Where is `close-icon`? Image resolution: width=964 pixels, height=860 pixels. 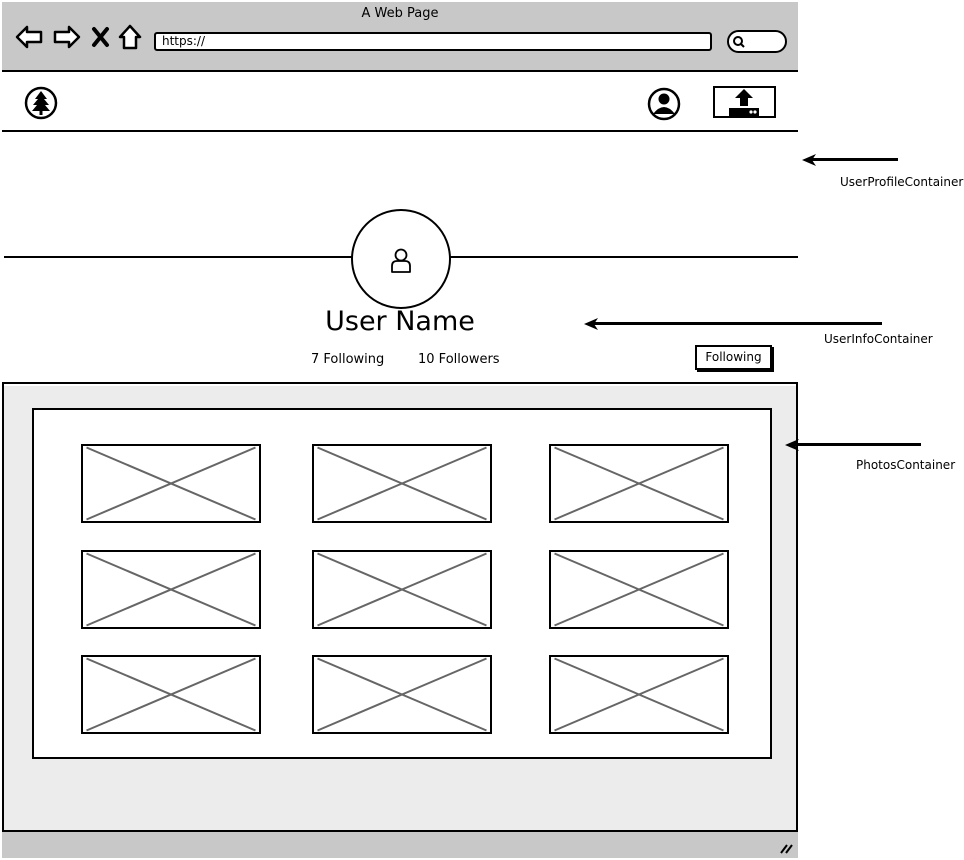
close-icon is located at coordinates (104, 37).